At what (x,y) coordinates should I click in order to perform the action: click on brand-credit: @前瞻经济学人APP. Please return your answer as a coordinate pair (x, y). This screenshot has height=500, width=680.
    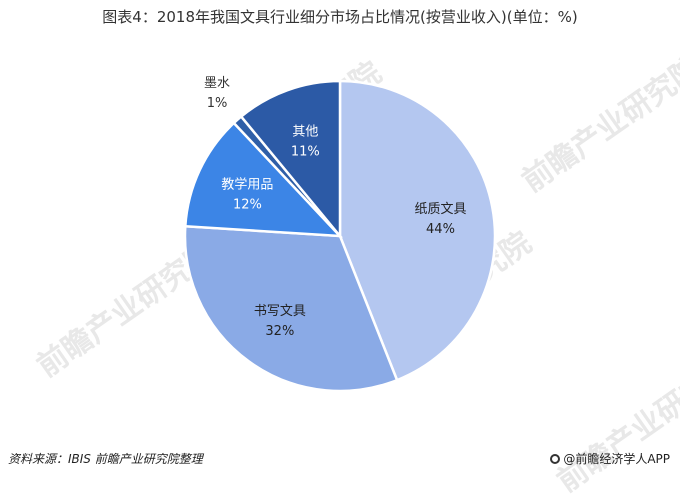
    Looking at the image, I should click on (610, 458).